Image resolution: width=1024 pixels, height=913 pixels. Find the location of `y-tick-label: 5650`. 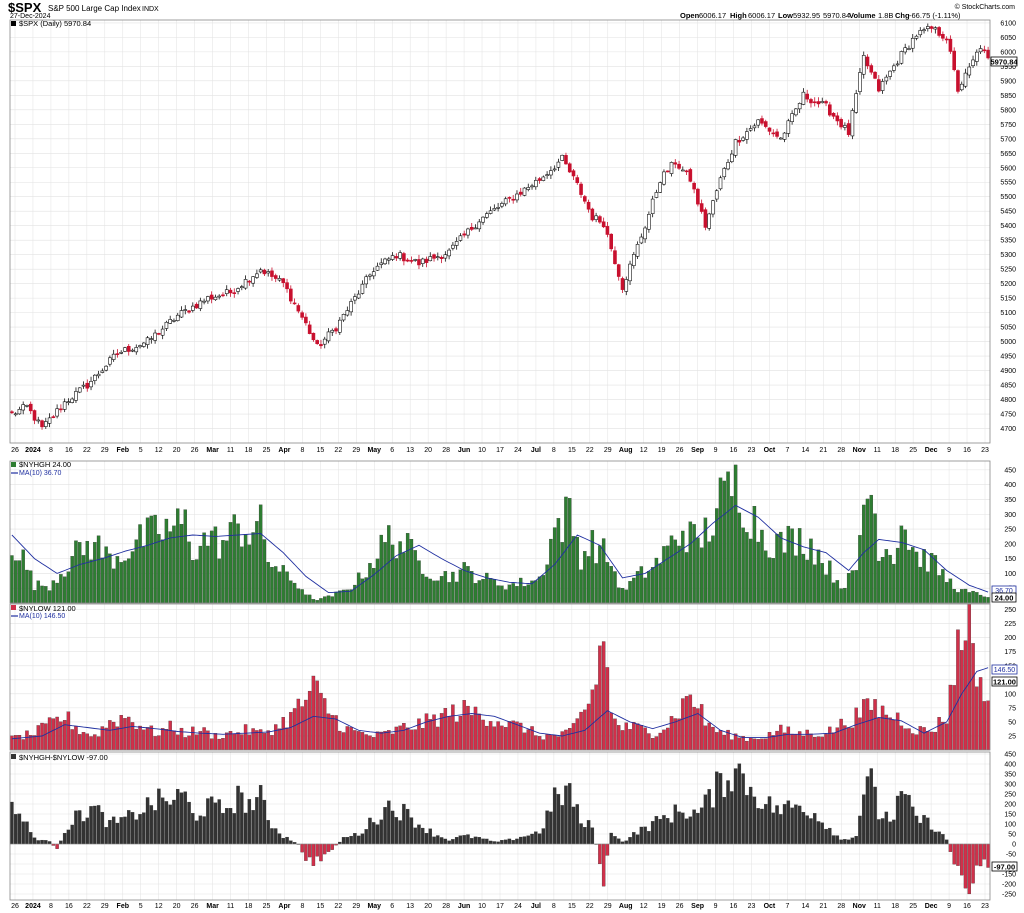

y-tick-label: 5650 is located at coordinates (1008, 154).